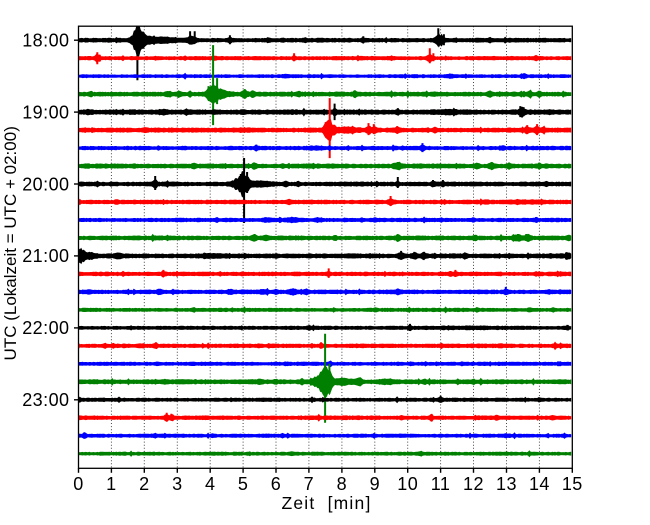  What do you see at coordinates (45, 256) in the screenshot?
I see `svg-text: 21:00` at bounding box center [45, 256].